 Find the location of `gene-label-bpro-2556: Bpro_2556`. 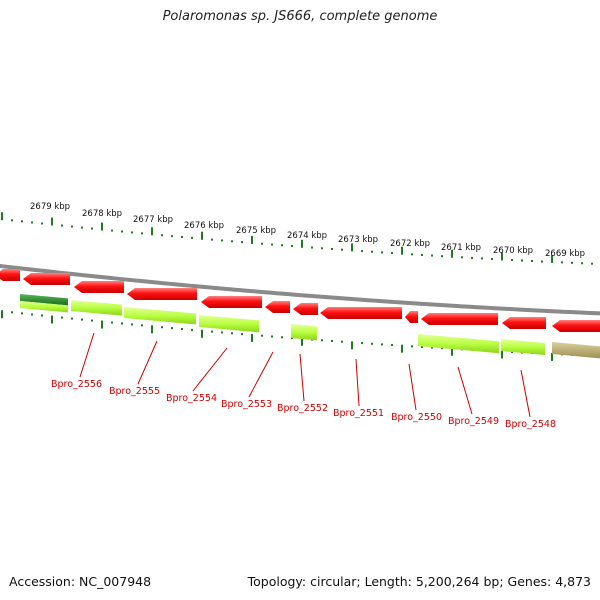

gene-label-bpro-2556: Bpro_2556 is located at coordinates (76, 384).